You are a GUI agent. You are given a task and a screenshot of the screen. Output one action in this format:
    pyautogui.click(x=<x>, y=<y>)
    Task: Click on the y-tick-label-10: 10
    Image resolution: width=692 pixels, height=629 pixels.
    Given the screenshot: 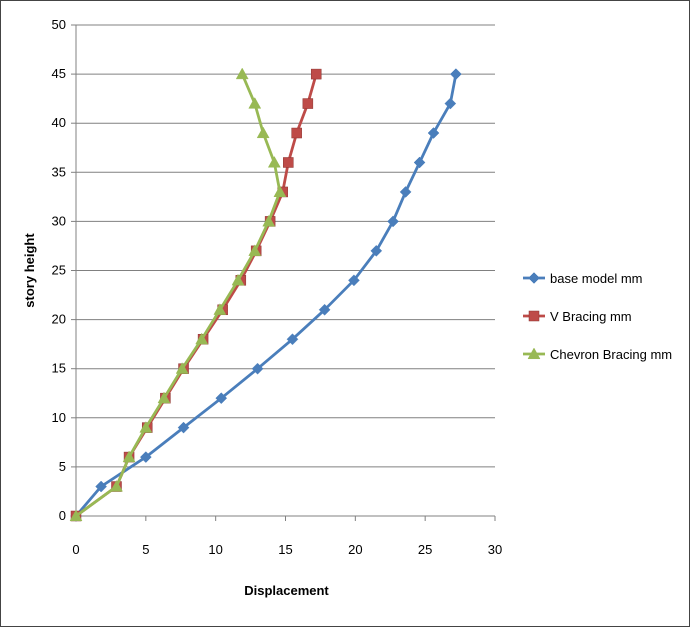 What is the action you would take?
    pyautogui.click(x=59, y=417)
    